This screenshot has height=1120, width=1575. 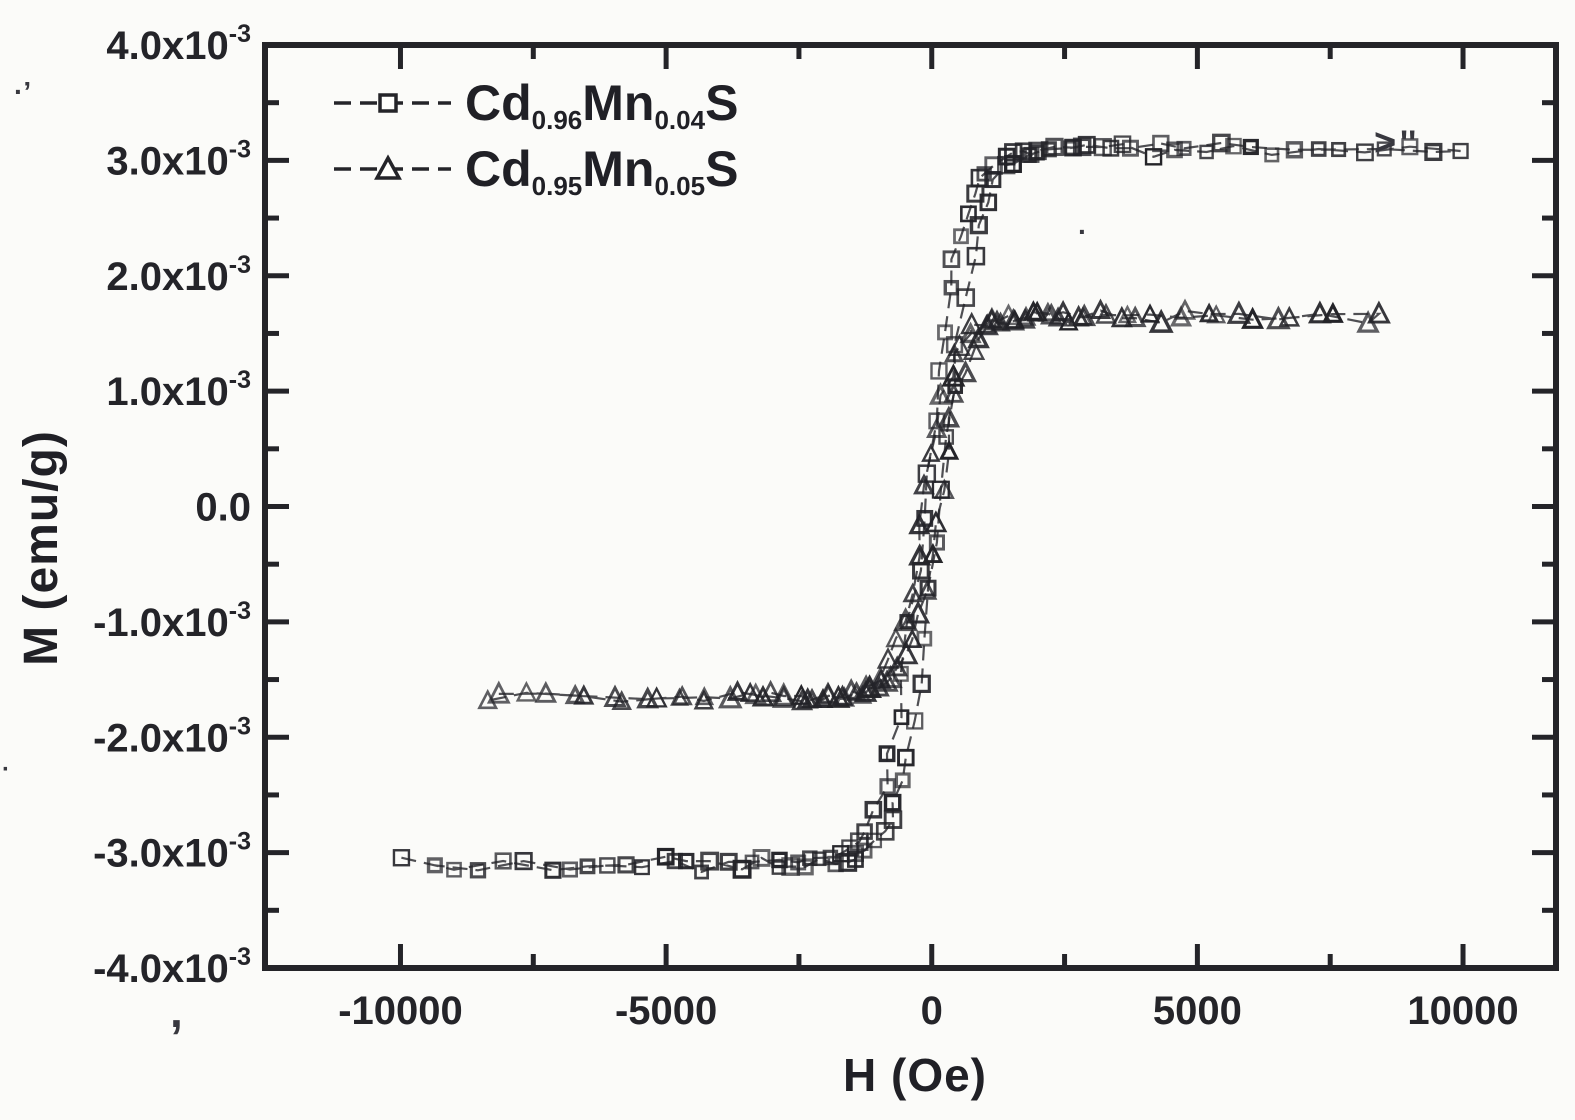 What do you see at coordinates (557, 120) in the screenshot?
I see `formula-subscript: 0.96` at bounding box center [557, 120].